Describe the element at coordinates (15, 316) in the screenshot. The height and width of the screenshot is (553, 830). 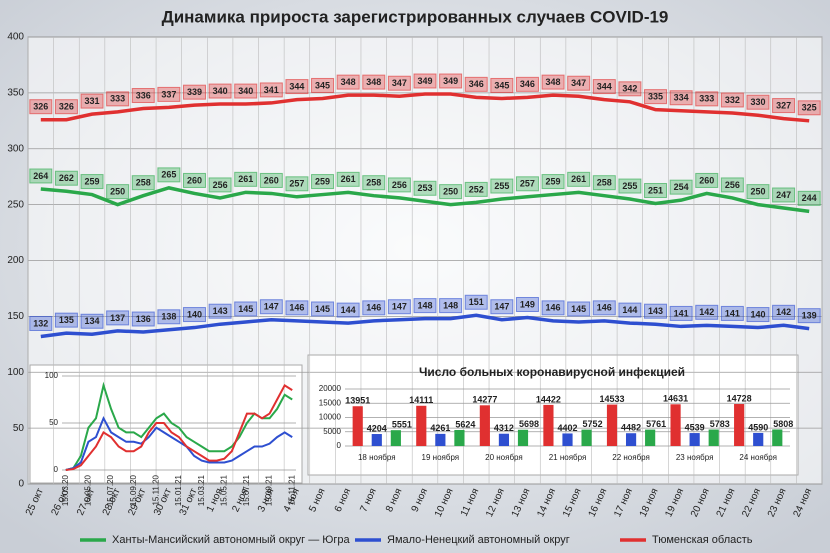
I see `y-tick-label: 150` at that location.